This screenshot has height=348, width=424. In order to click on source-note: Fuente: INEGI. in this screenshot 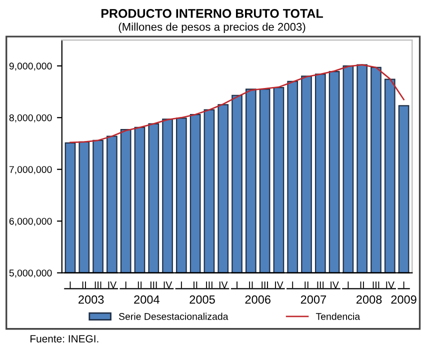, I will do `click(64, 338)`.